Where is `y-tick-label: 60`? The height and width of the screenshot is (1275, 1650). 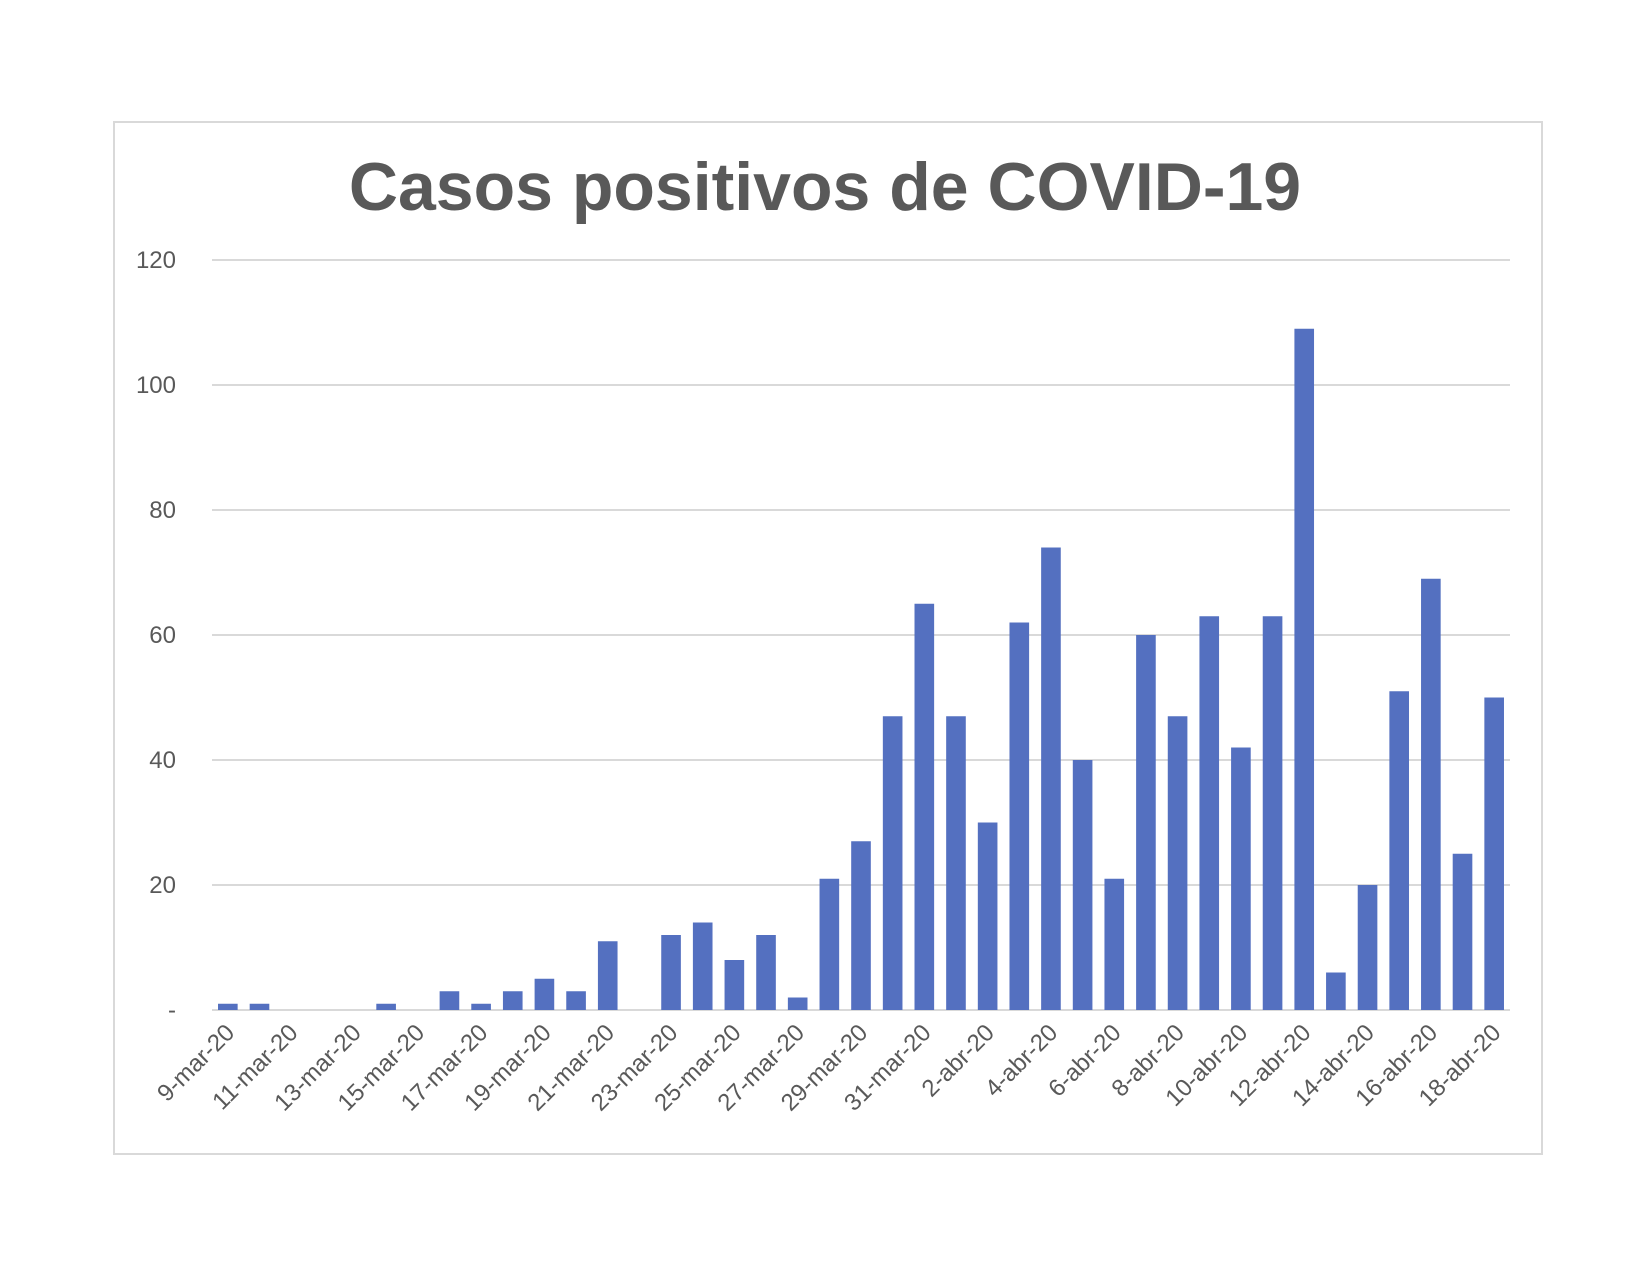
y-tick-label: 60 is located at coordinates (162, 635).